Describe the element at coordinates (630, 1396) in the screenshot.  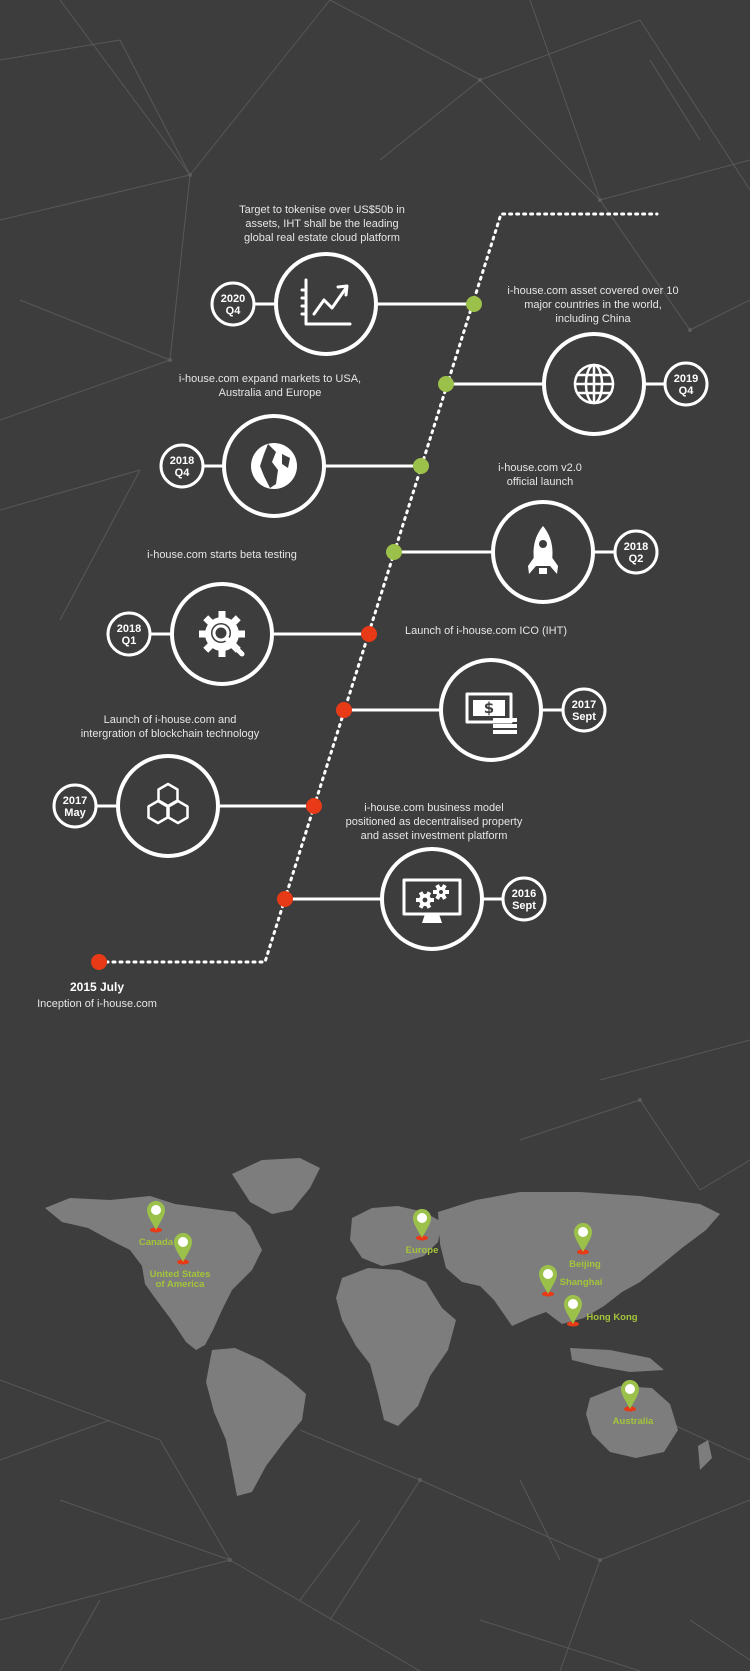
I see `pin-australia` at that location.